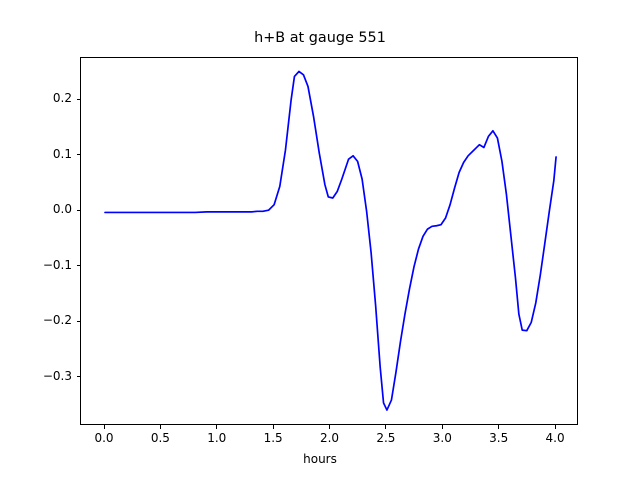 This screenshot has height=480, width=640. I want to click on y-tick-label: 0.2, so click(62, 98).